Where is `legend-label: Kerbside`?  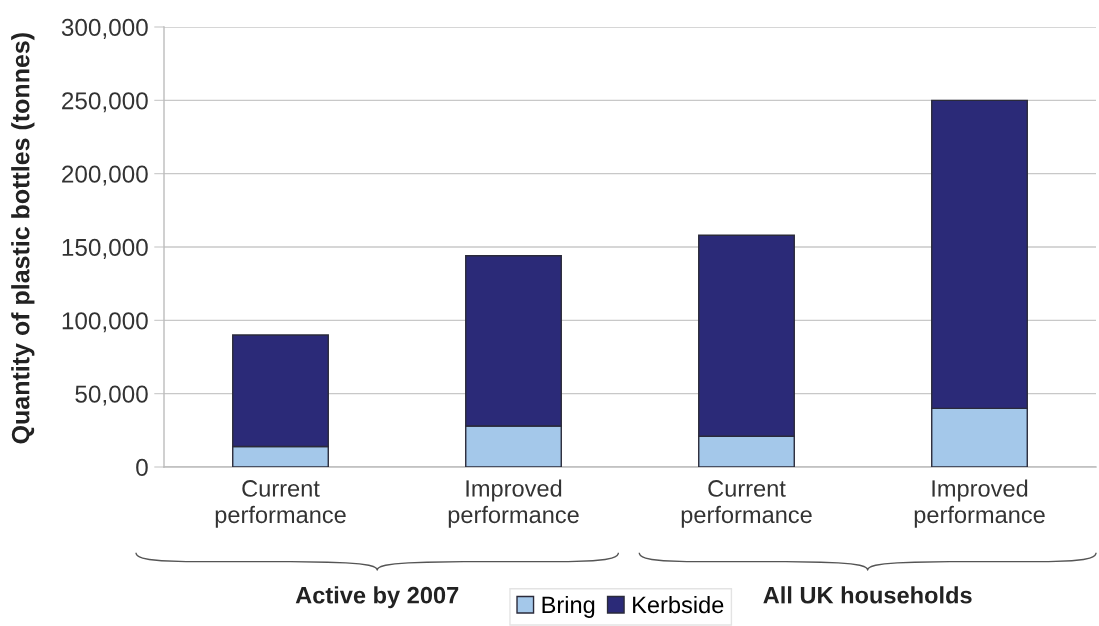
legend-label: Kerbside is located at coordinates (678, 604).